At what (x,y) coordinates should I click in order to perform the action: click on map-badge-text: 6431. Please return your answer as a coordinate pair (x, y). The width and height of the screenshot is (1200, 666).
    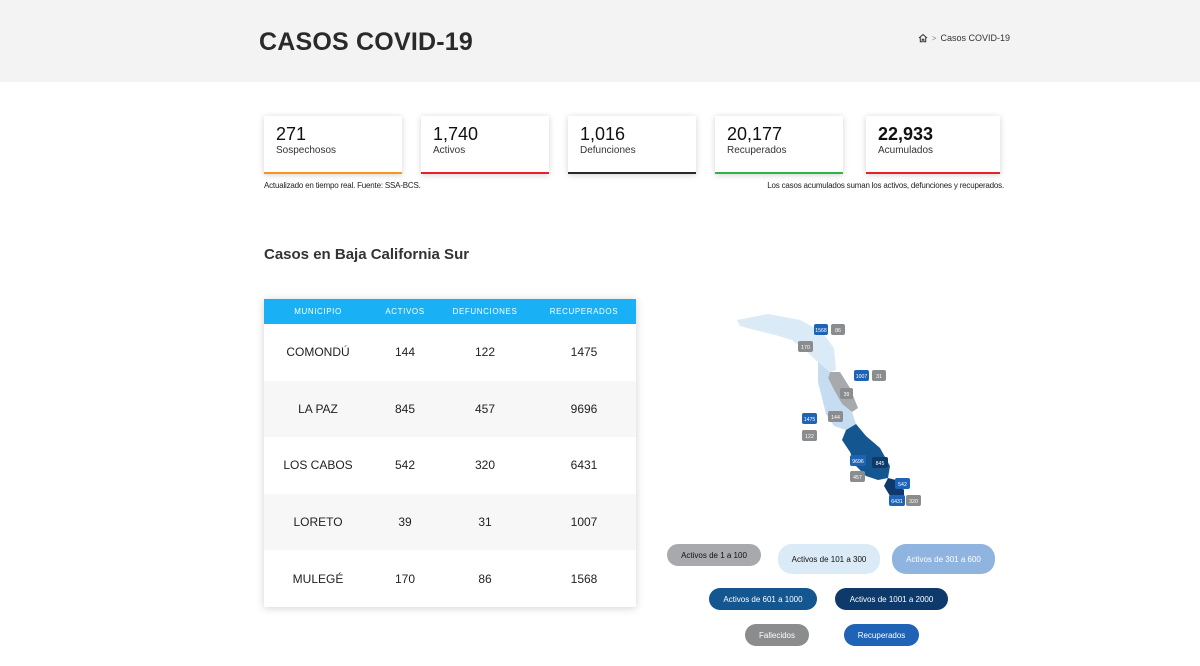
    Looking at the image, I should click on (897, 502).